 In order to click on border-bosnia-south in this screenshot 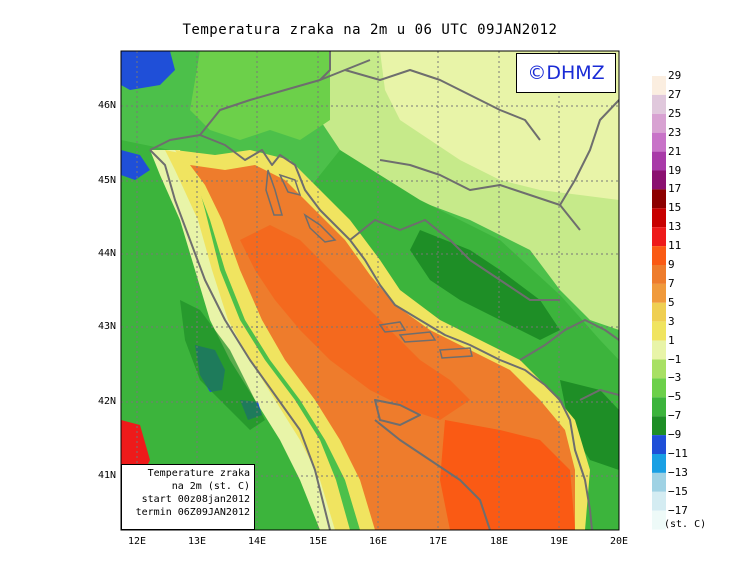, I will do `click(454, 260)`.